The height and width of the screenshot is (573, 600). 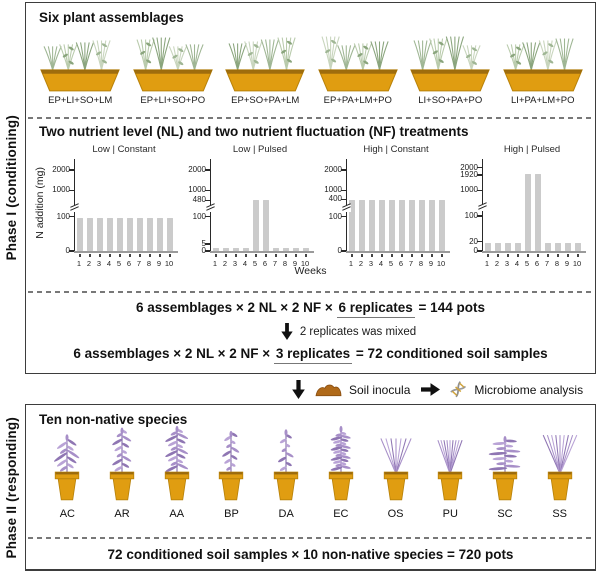 I want to click on x-tick-label: 4, so click(x=517, y=263).